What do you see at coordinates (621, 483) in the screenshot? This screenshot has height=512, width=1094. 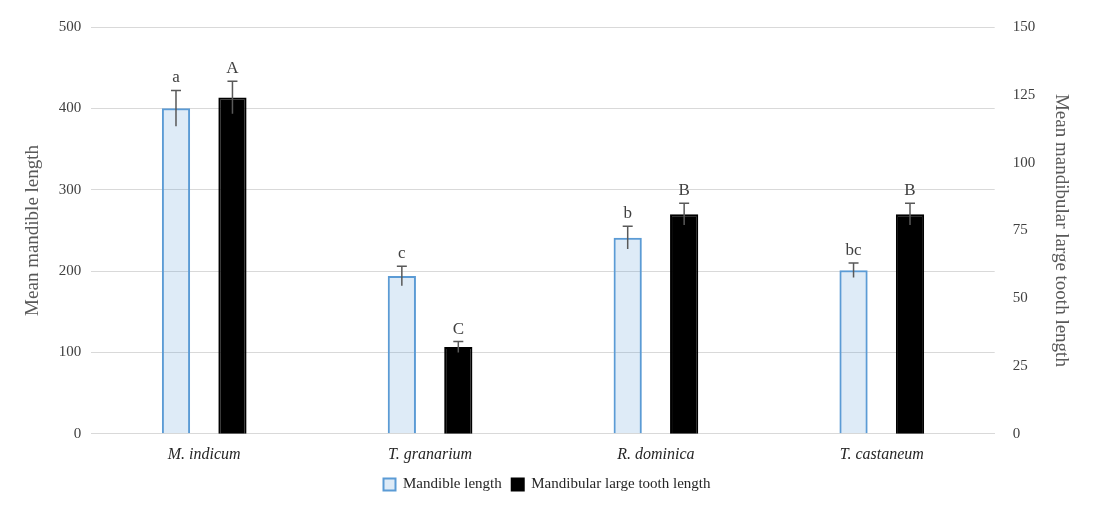 I see `legend-label: Mandibular large tooth length` at bounding box center [621, 483].